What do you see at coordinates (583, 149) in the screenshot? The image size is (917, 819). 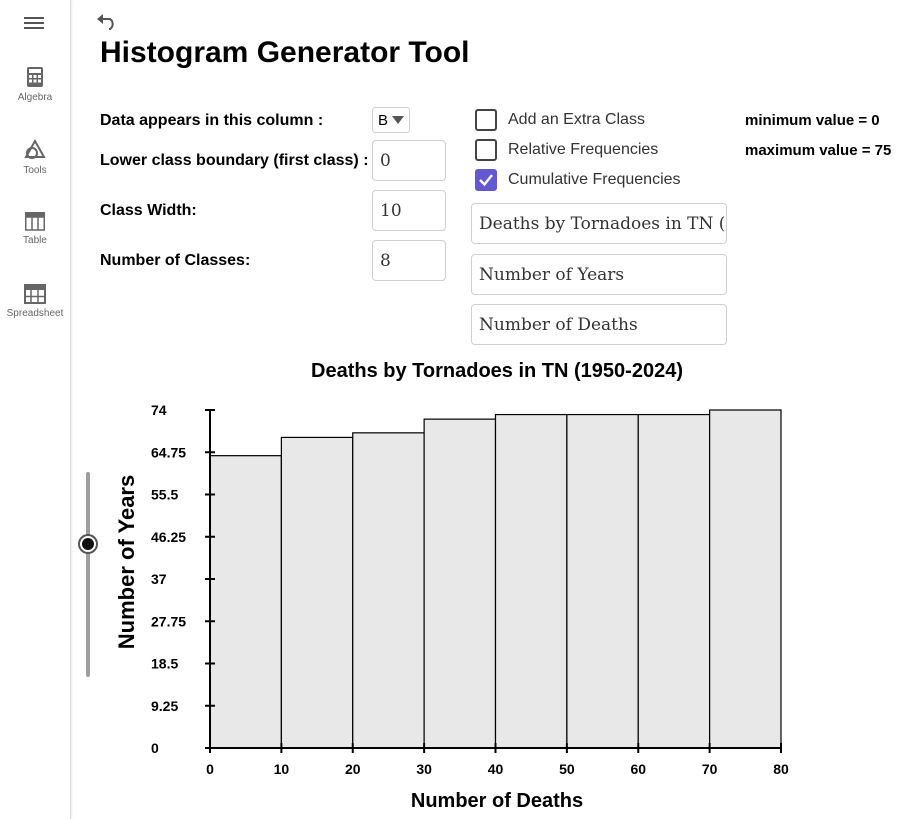 I see `relative-frequencies-label: Relative Frequencies` at bounding box center [583, 149].